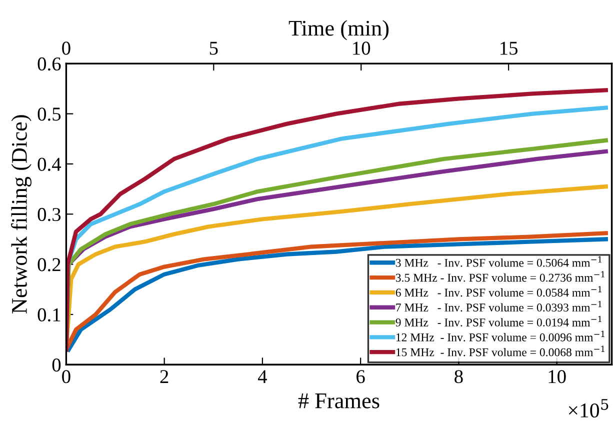 Image resolution: width=613 pixels, height=424 pixels. What do you see at coordinates (263, 376) in the screenshot?
I see `x-tick-label: 4` at bounding box center [263, 376].